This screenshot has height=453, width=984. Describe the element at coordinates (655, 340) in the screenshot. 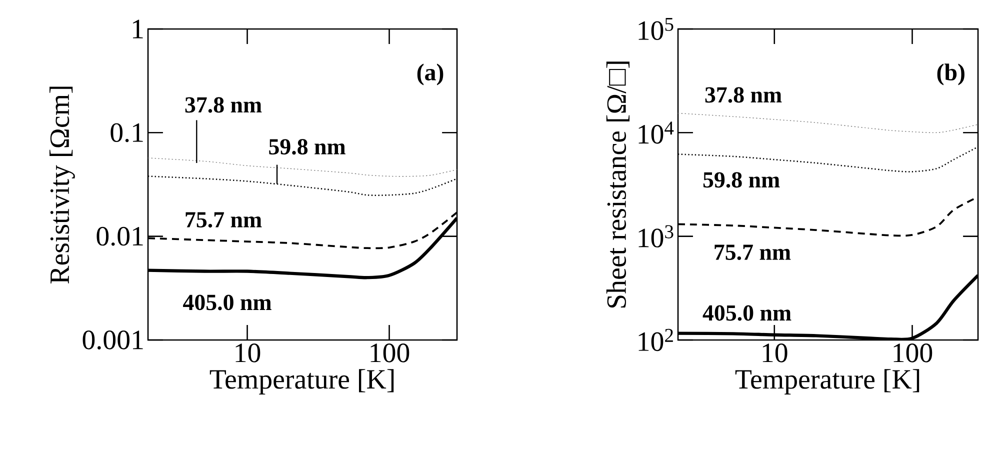

I see `y-tick-label: 10$^{2}$` at that location.